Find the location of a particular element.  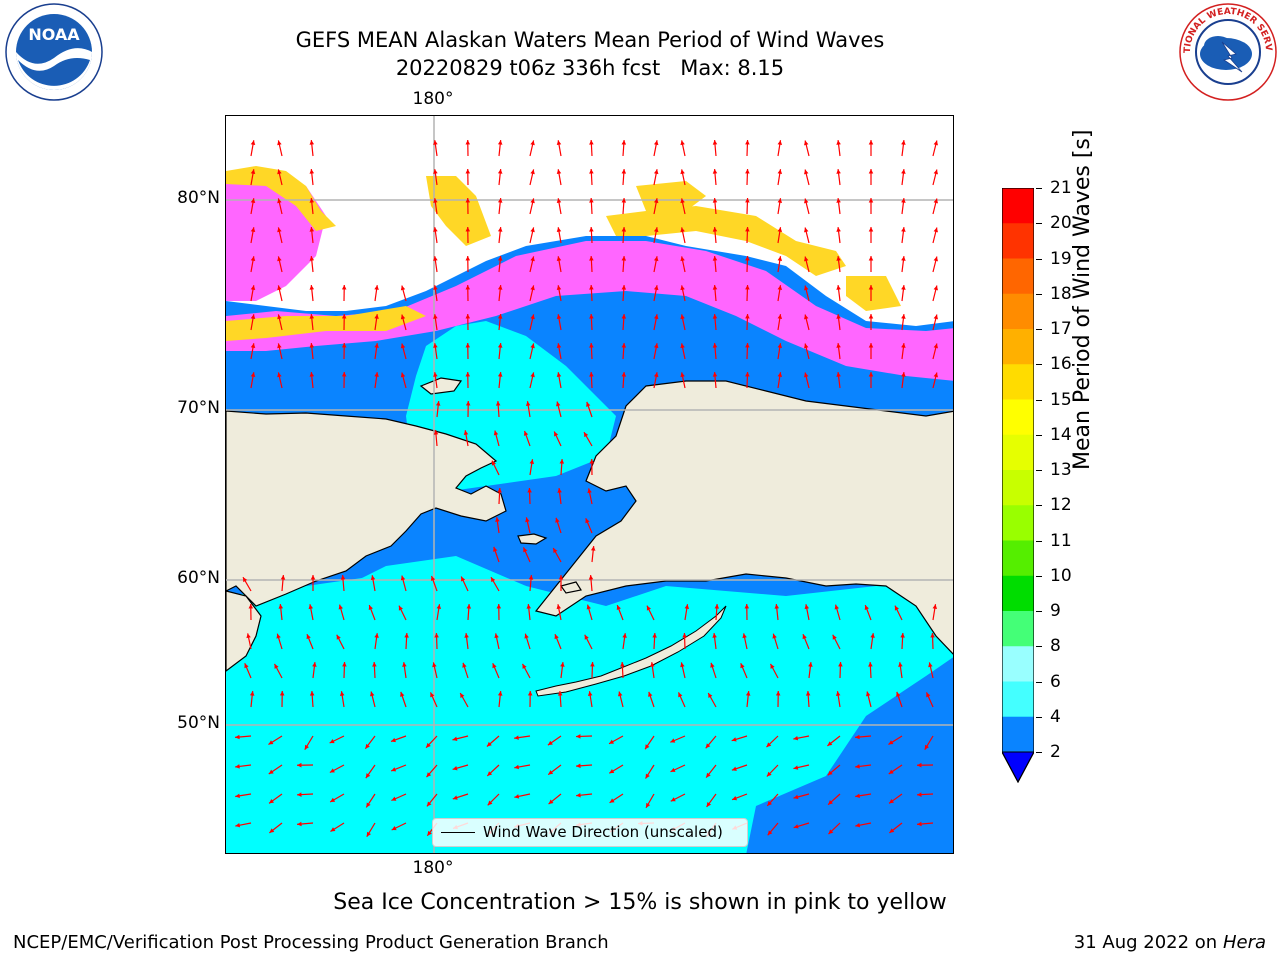

colorbar is located at coordinates (1018, 485).